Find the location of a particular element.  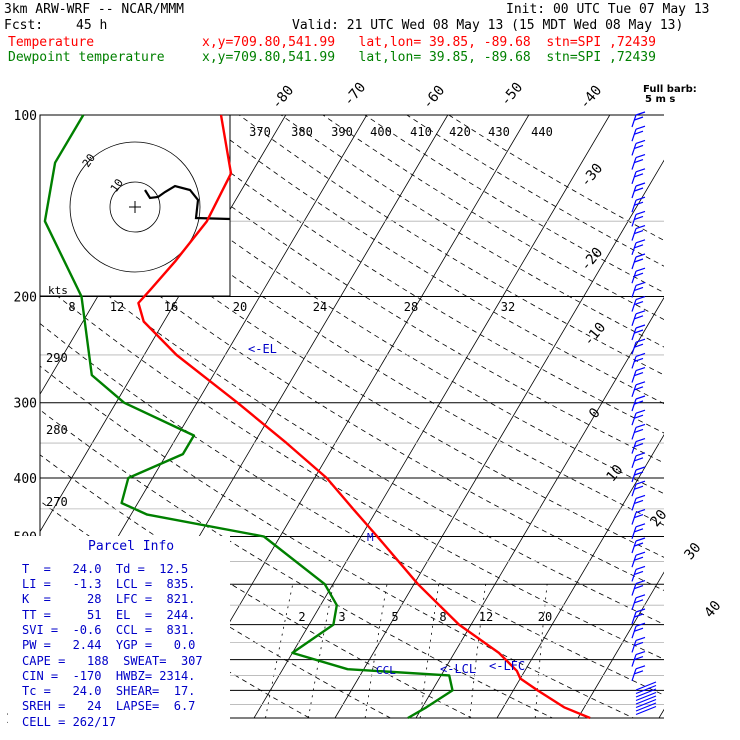

isotherm-label: 30 is located at coordinates (692, 551).